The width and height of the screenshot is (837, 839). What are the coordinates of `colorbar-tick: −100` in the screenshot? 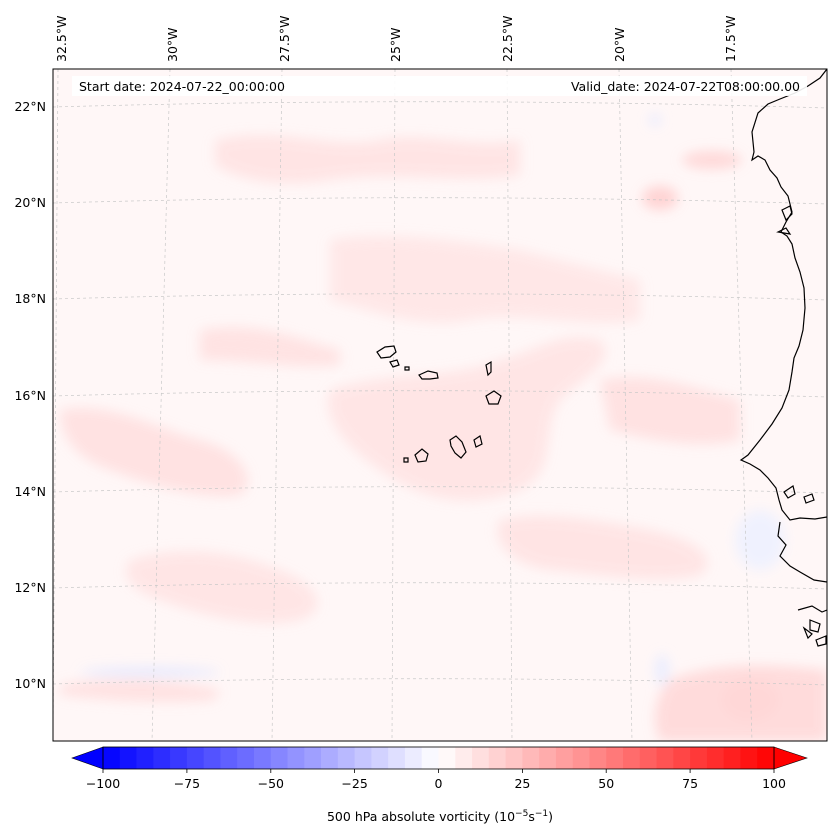 It's located at (103, 780).